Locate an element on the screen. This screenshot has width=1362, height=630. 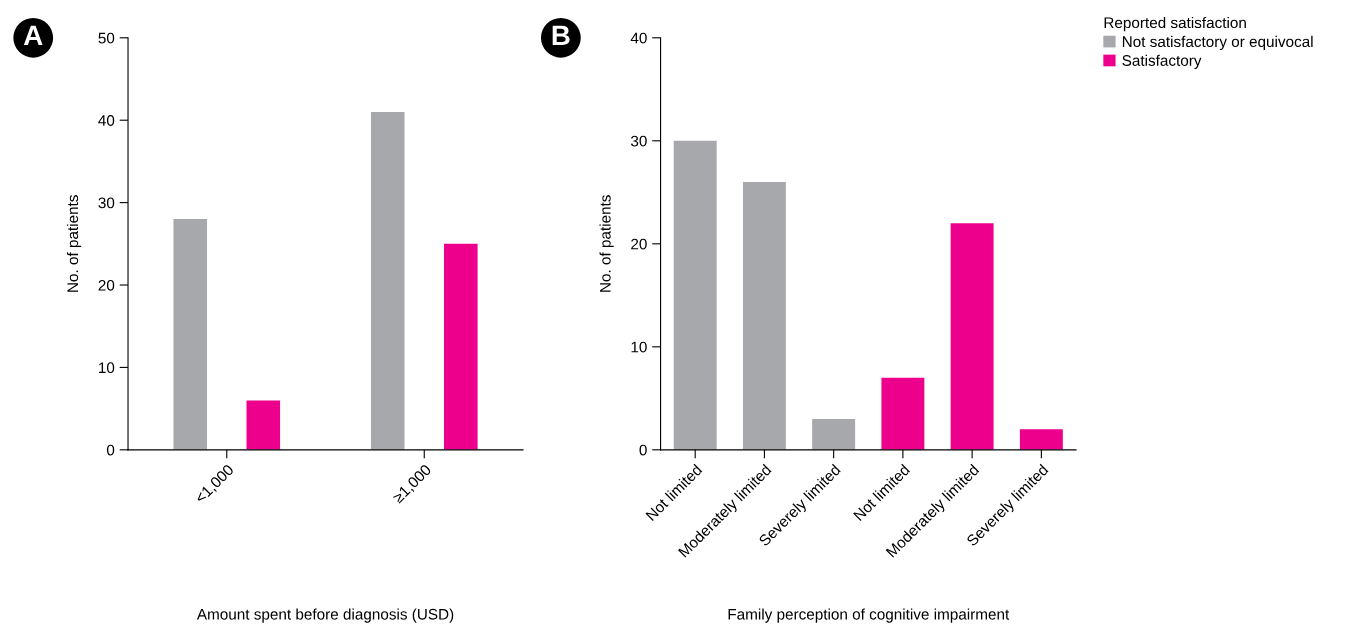
x-axis-title: Amount spent before diagnosis (USD) is located at coordinates (325, 615).